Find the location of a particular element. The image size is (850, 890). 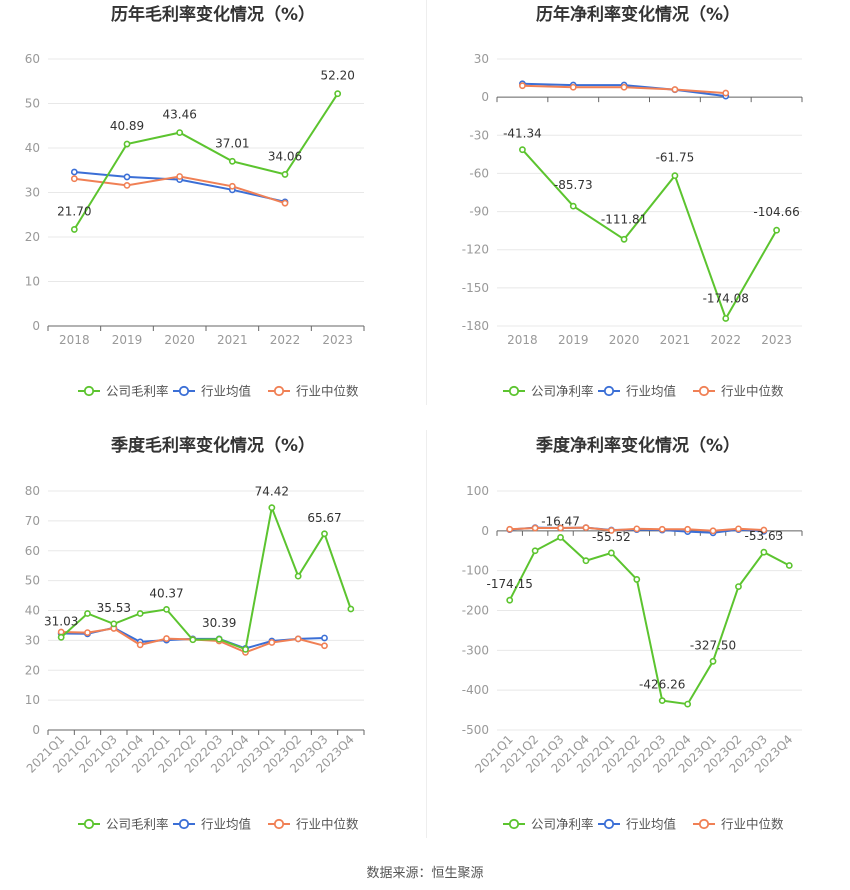

chart-title: 历年净利率变化情况（%） is located at coordinates (638, 14).